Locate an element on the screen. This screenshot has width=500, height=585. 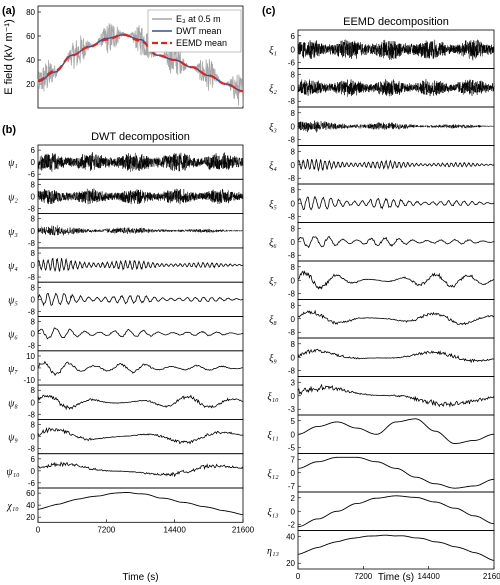
row-ylabel: ξ₁₂ is located at coordinates (273, 474).